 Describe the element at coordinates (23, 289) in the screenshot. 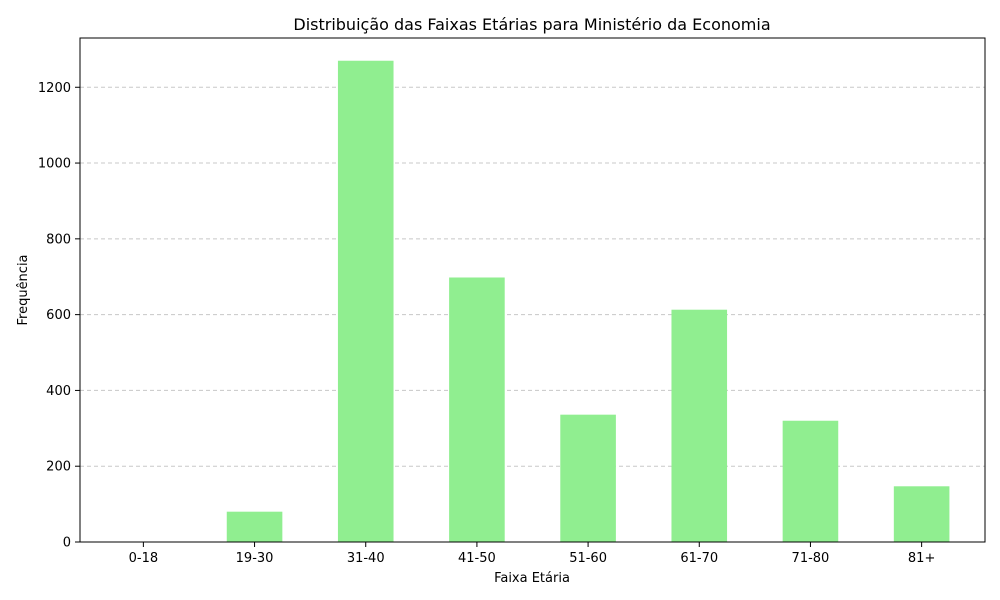

I see `y-axis-label: Frequência` at that location.